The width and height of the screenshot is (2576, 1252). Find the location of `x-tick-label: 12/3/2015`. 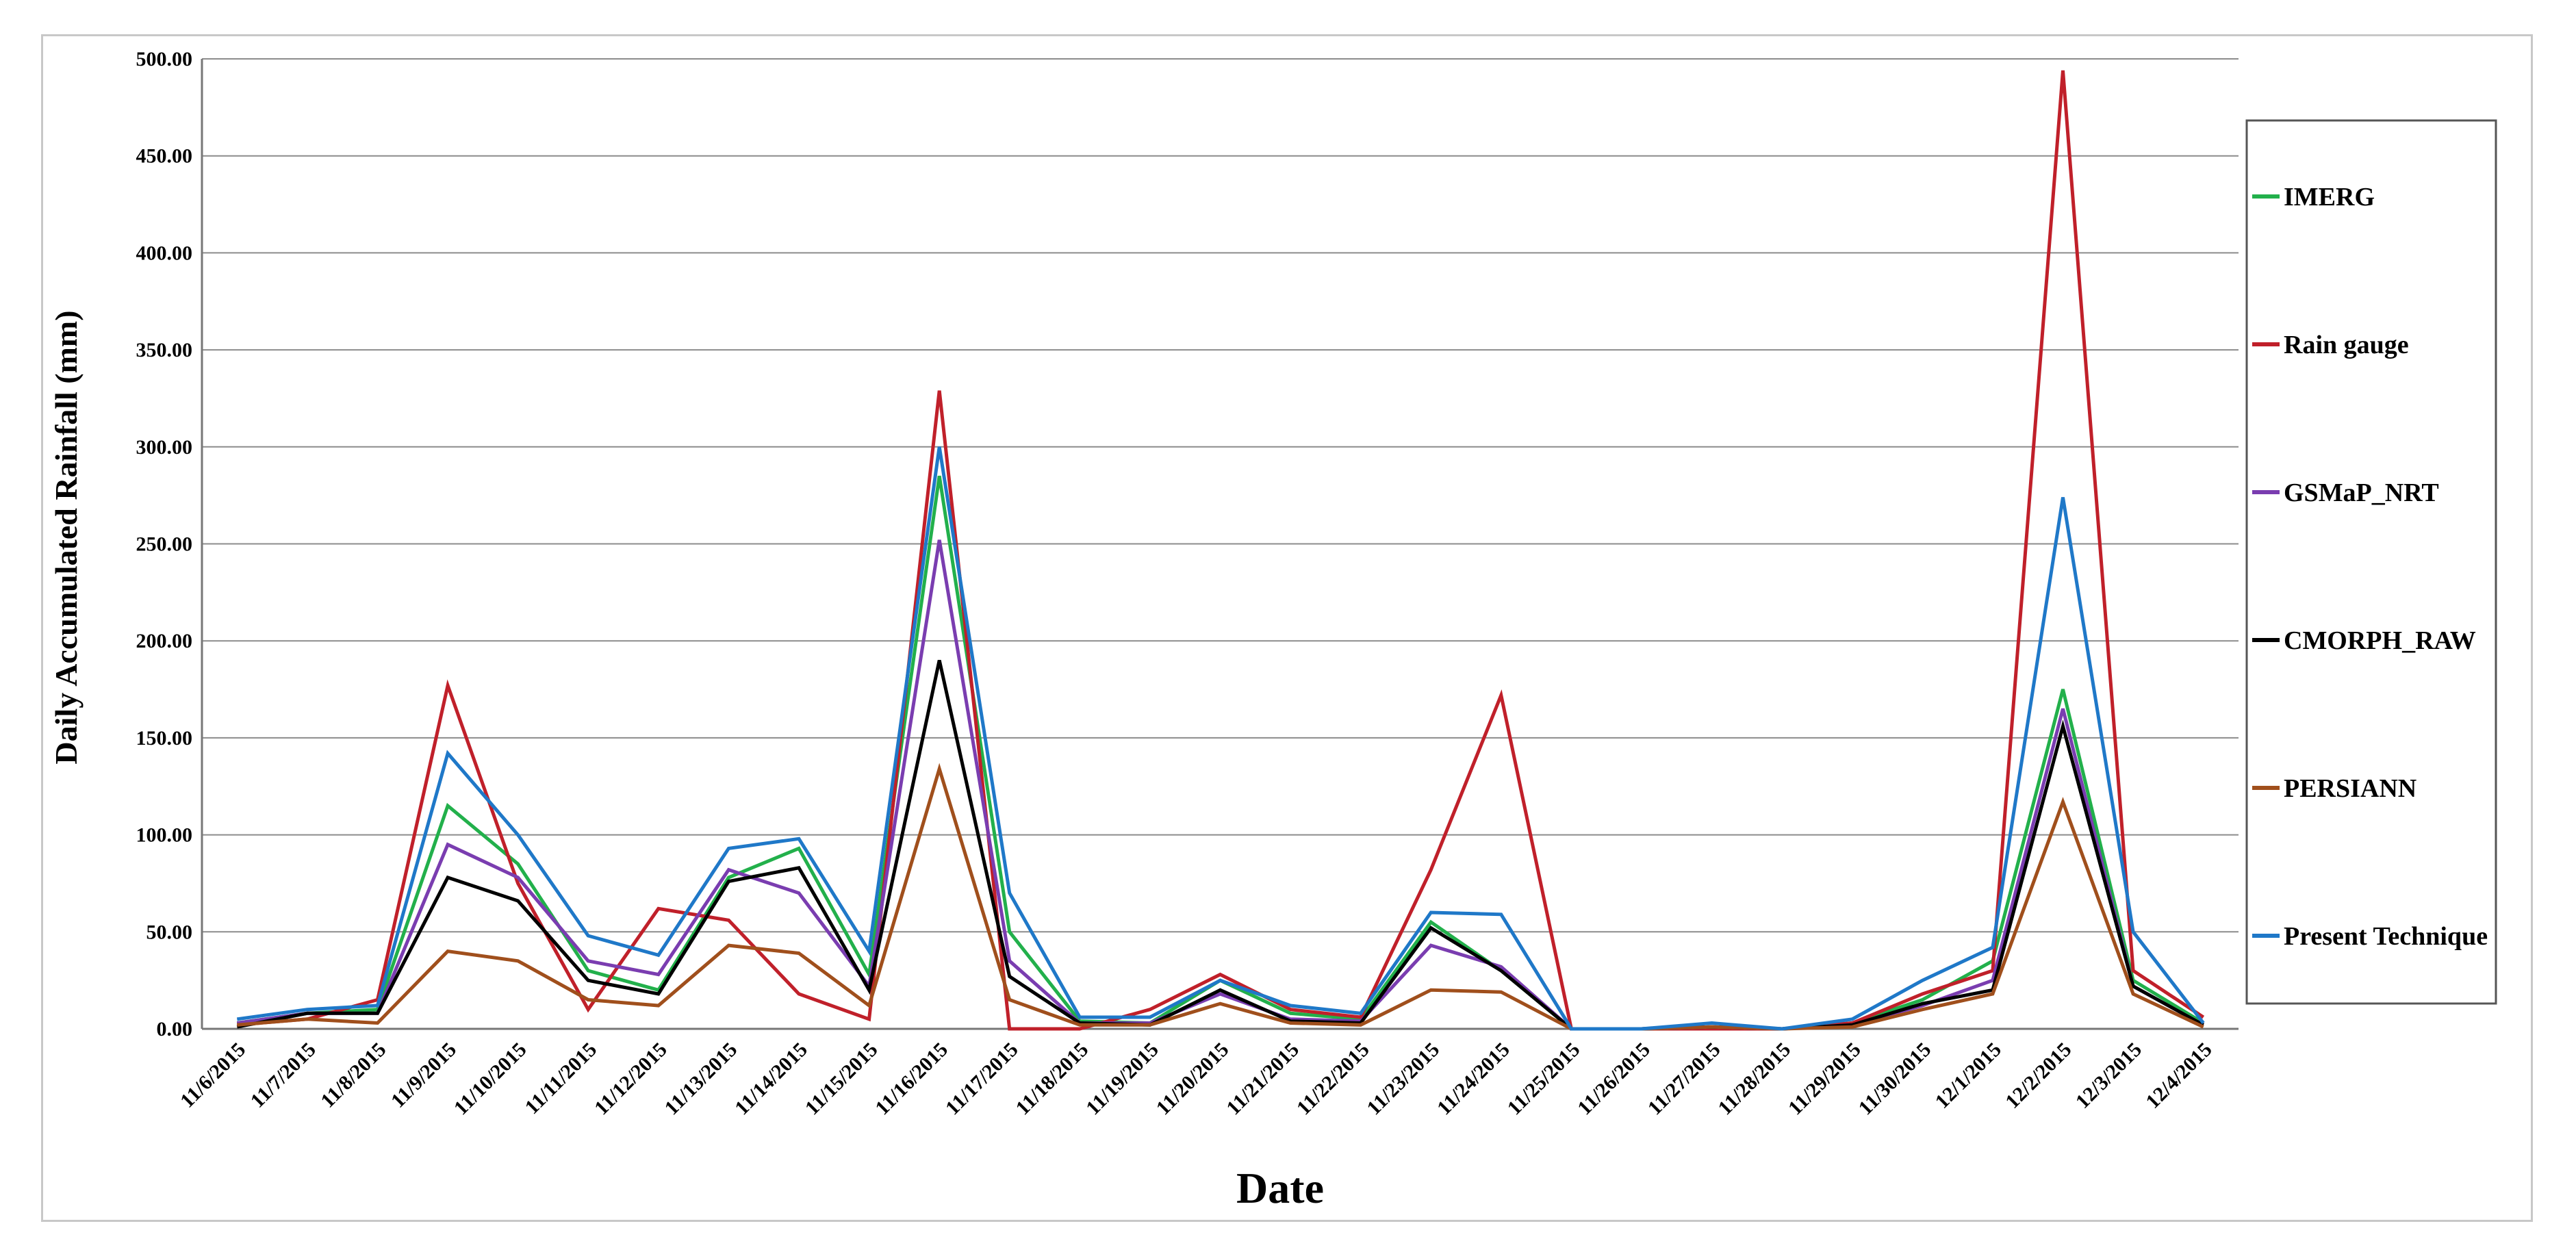

x-tick-label: 12/3/2015 is located at coordinates (2108, 1075).